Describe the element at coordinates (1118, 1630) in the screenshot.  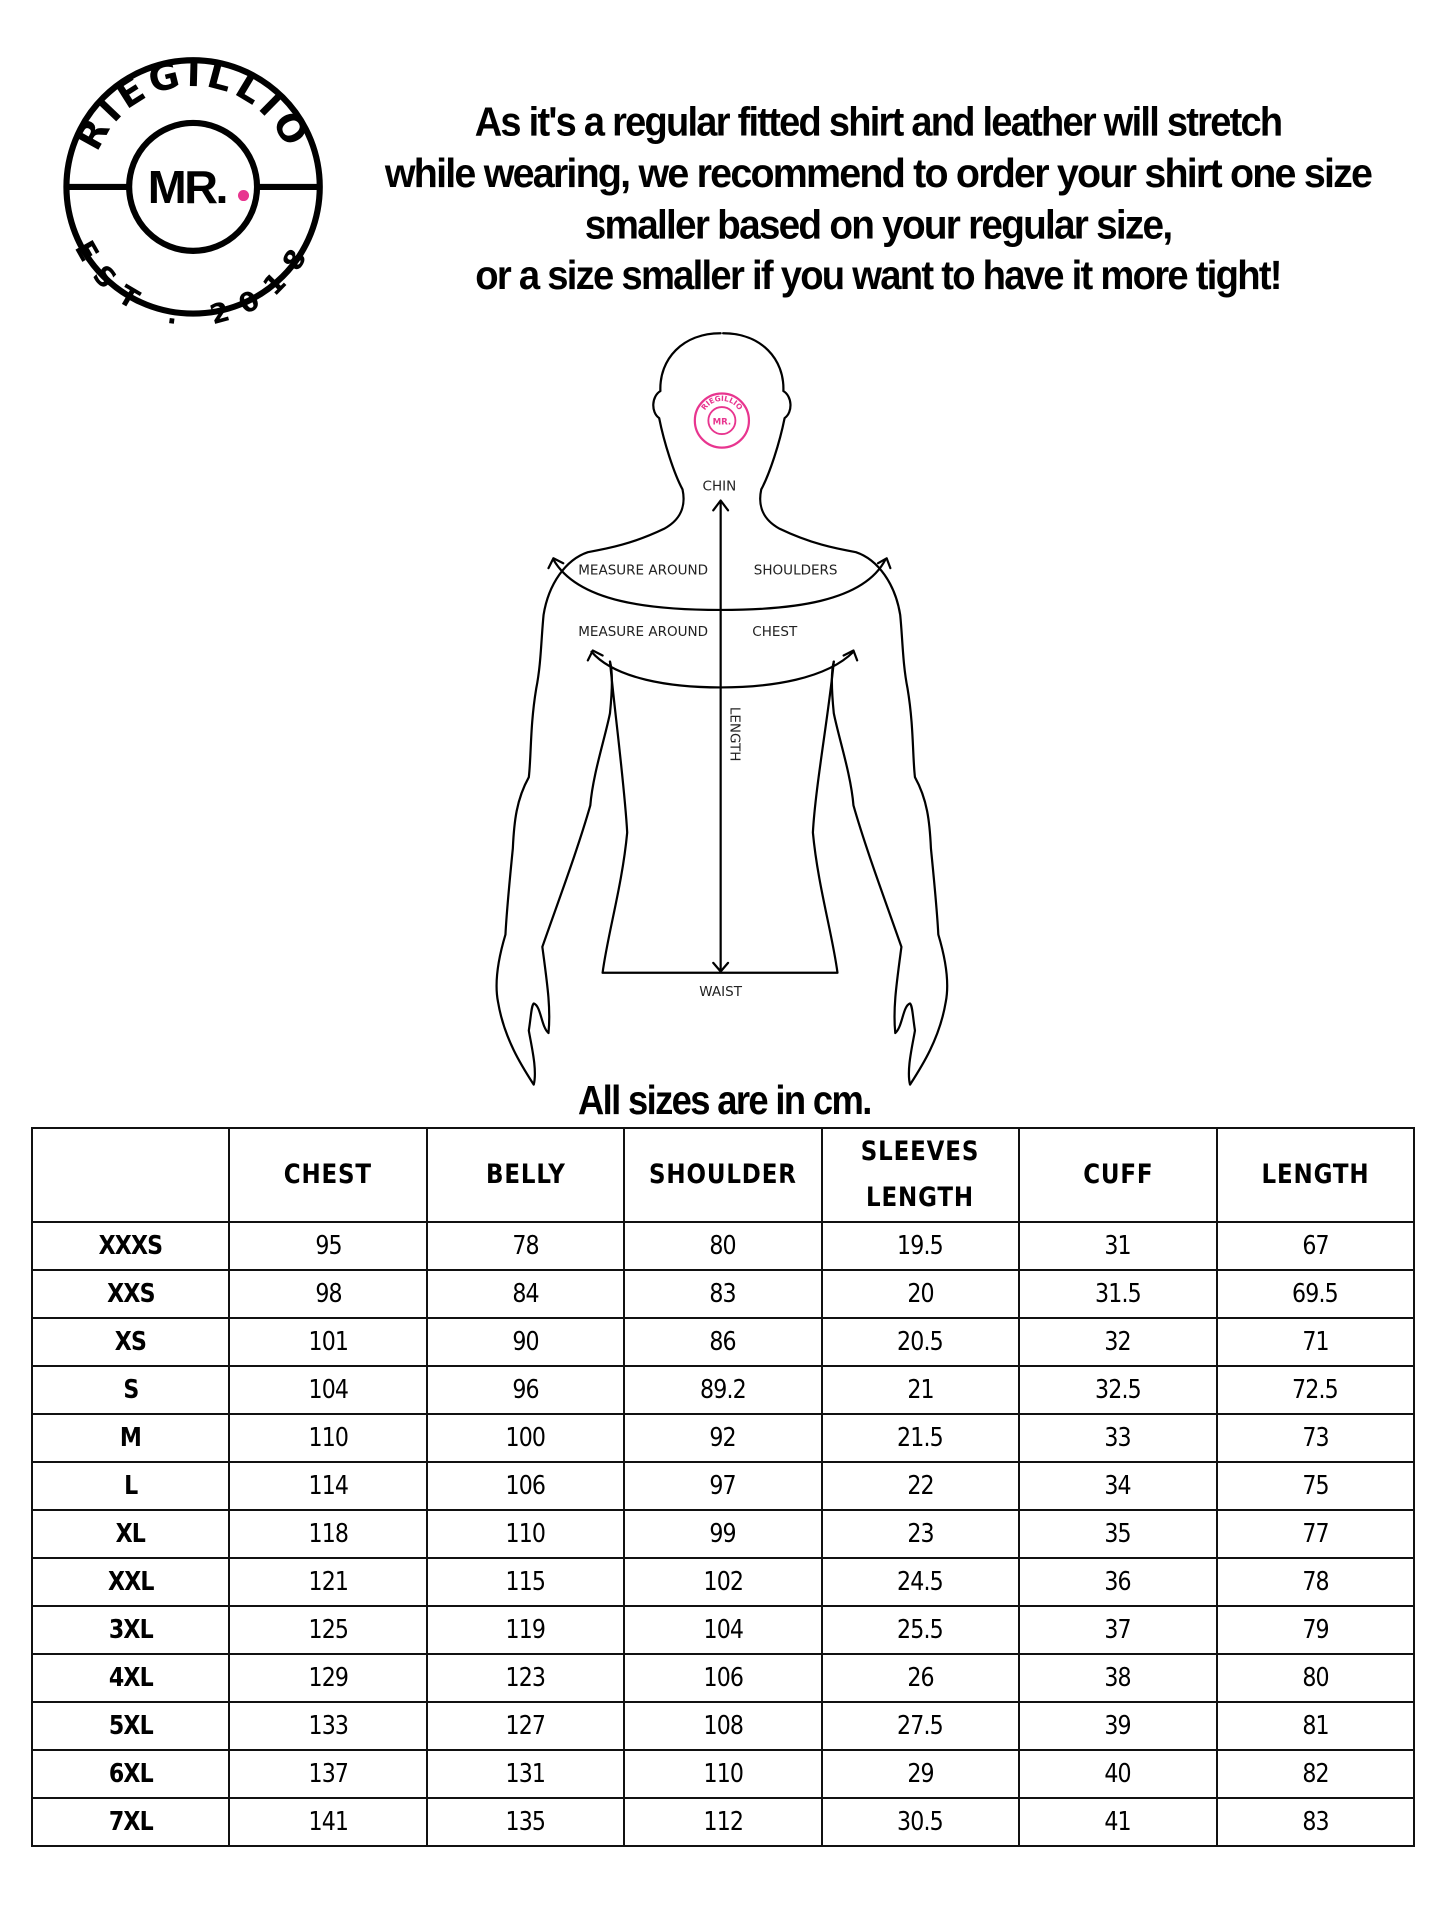
I see `measurement-cell: 37` at that location.